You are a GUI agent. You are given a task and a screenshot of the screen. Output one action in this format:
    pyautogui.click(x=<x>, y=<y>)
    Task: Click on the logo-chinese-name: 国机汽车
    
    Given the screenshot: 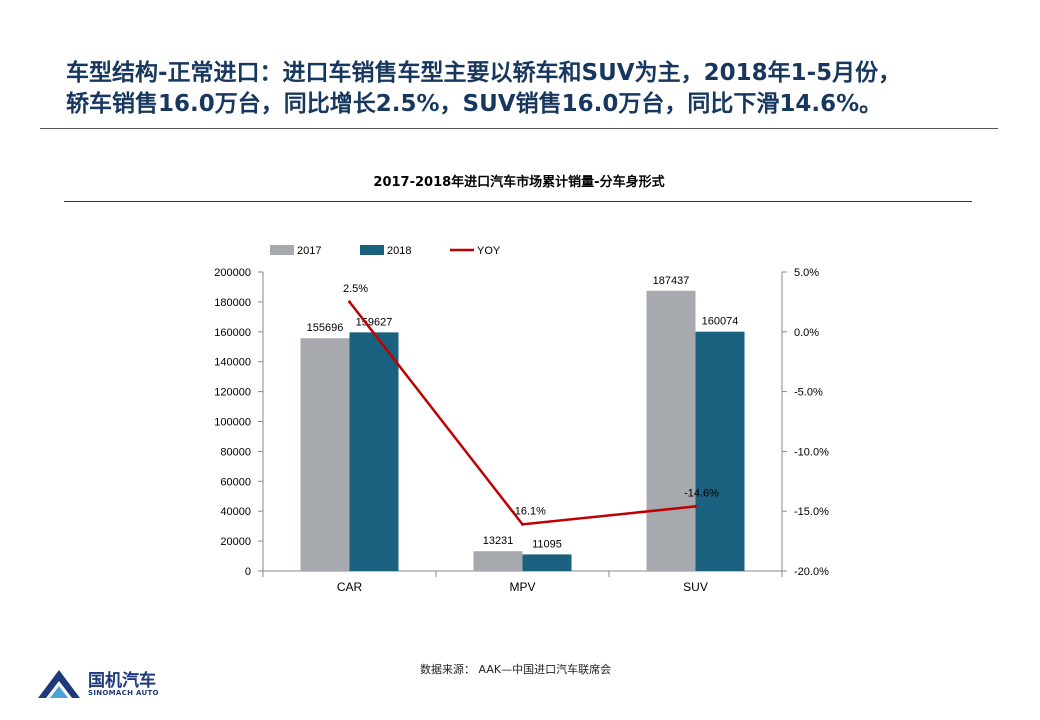 What is the action you would take?
    pyautogui.click(x=122, y=681)
    